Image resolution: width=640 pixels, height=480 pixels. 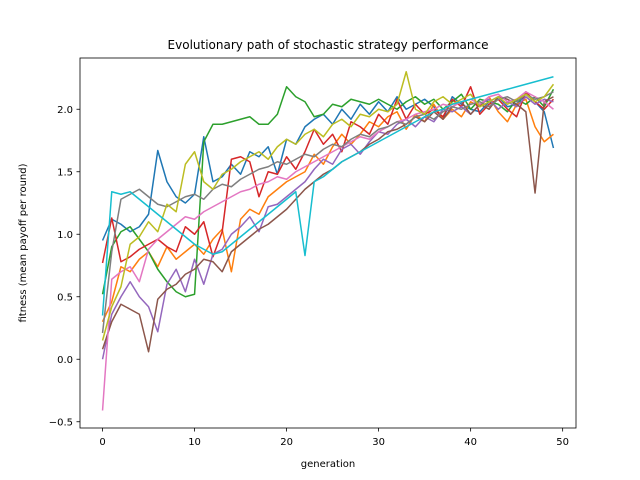 What do you see at coordinates (194, 442) in the screenshot?
I see `x-tick-label: 10` at bounding box center [194, 442].